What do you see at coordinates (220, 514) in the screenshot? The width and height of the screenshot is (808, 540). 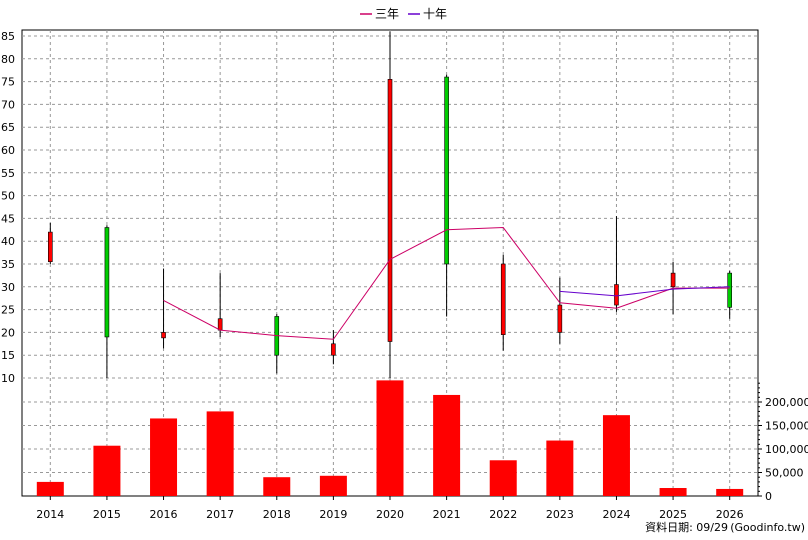 I see `x-tick-label: 2017` at bounding box center [220, 514].